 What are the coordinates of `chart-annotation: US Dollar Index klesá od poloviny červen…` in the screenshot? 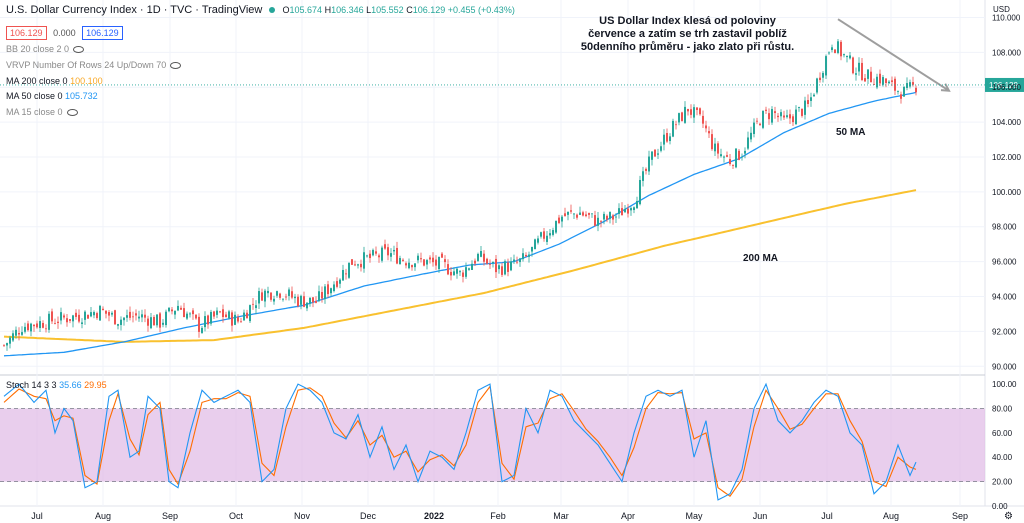 It's located at (687, 34).